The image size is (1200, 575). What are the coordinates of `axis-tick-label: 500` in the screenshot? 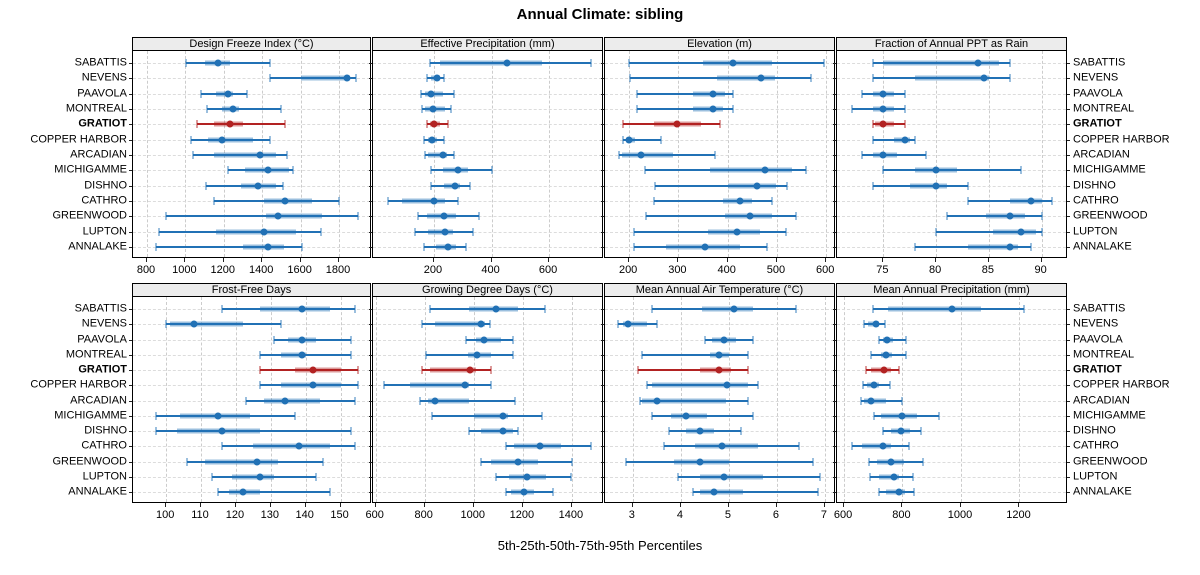 It's located at (776, 270).